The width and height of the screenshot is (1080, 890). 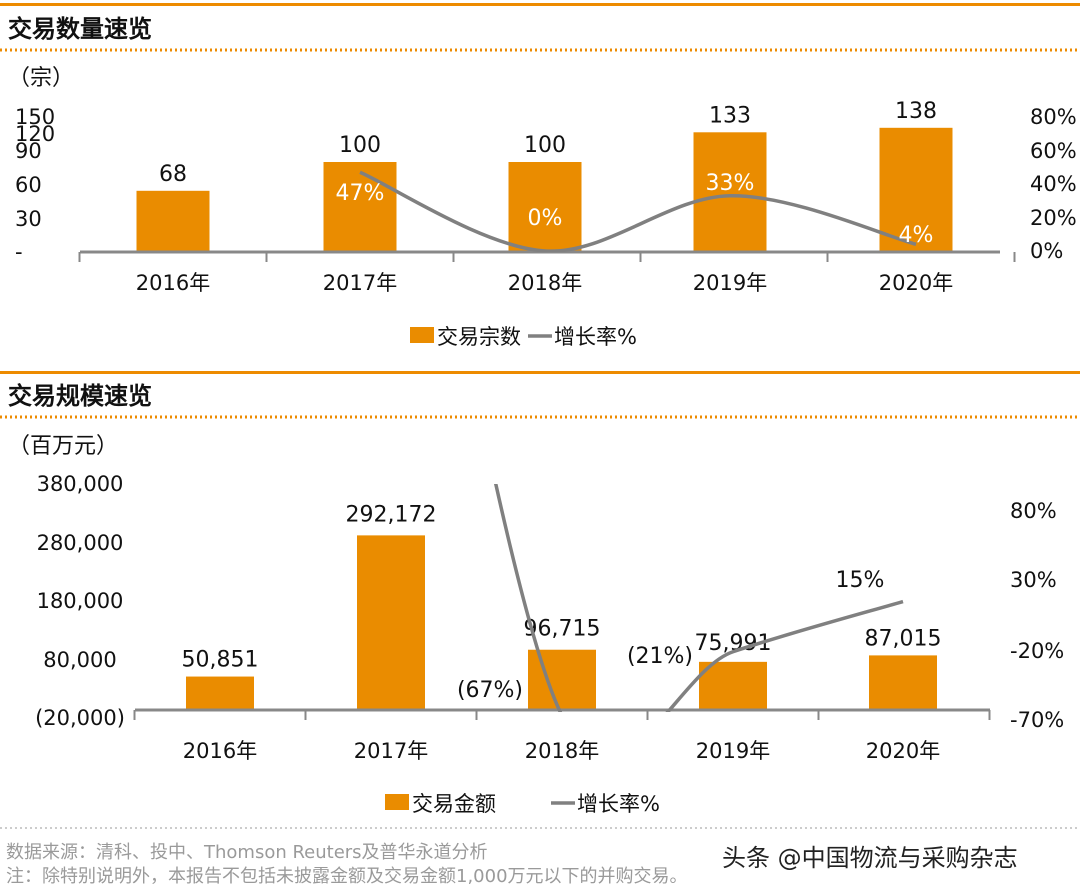 I want to click on y-axis-unit-label: （宗）, so click(x=41, y=78).